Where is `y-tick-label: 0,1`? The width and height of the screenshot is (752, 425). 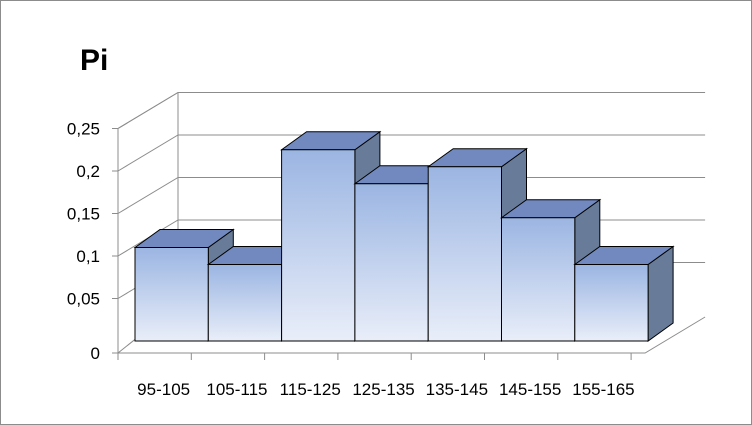
y-tick-label: 0,1 is located at coordinates (88, 256).